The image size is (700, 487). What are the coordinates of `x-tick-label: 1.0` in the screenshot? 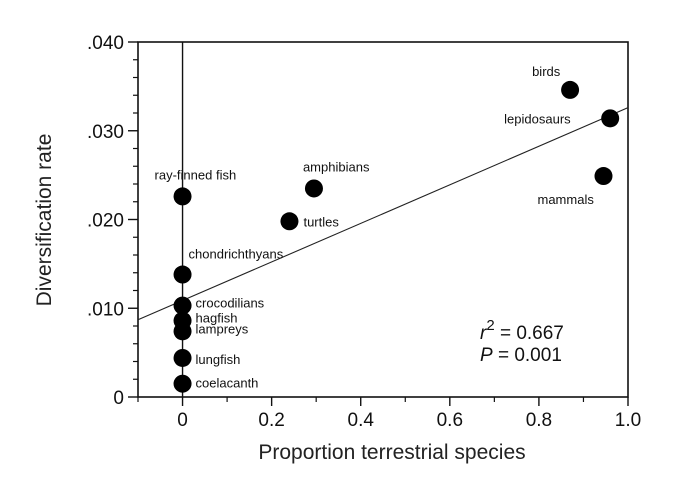 It's located at (628, 420).